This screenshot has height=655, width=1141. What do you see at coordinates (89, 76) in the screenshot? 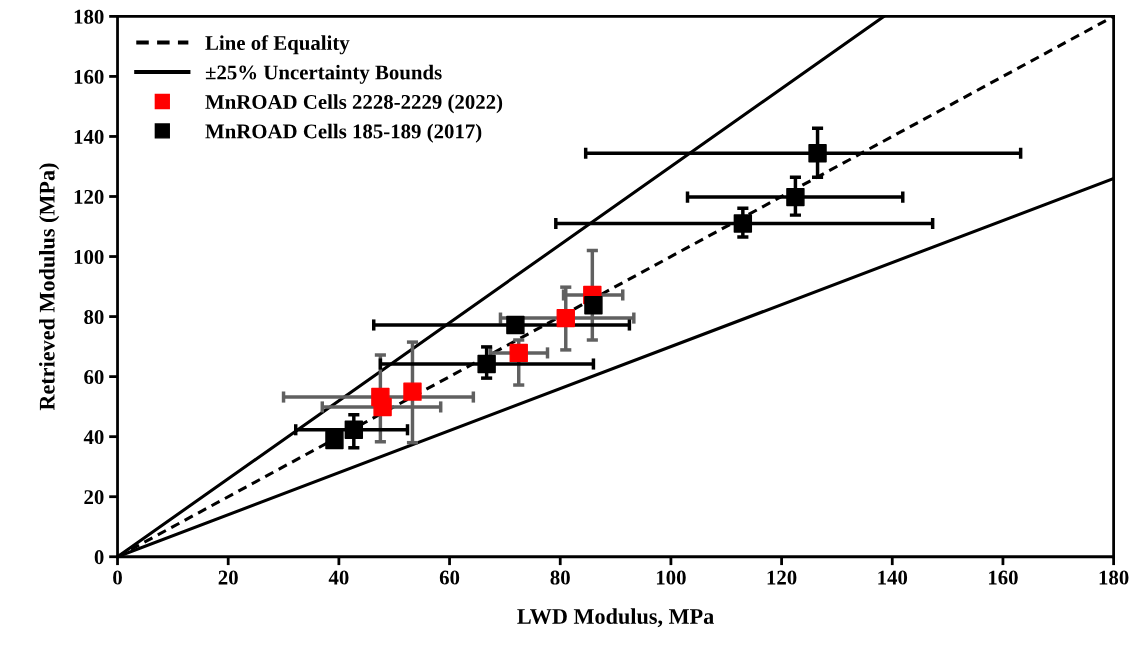
I see `y-tick-label: 160` at bounding box center [89, 76].